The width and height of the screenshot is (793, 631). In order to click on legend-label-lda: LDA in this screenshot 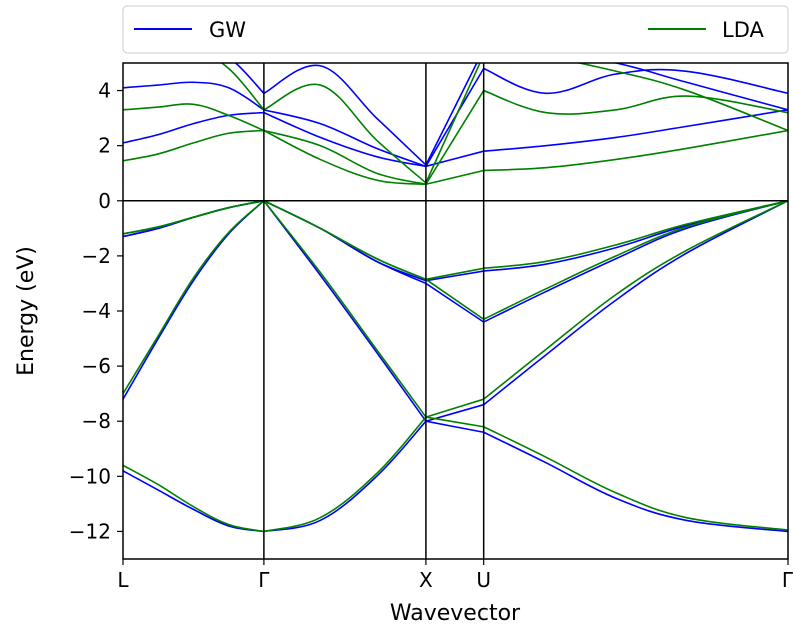, I will do `click(743, 30)`.